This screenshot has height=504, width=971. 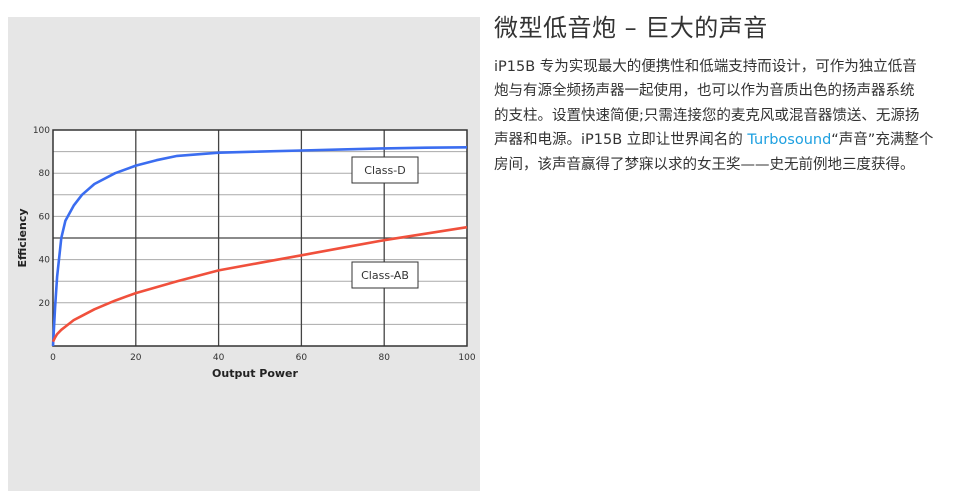 I want to click on y-axis-label: Efficiency, so click(x=22, y=237).